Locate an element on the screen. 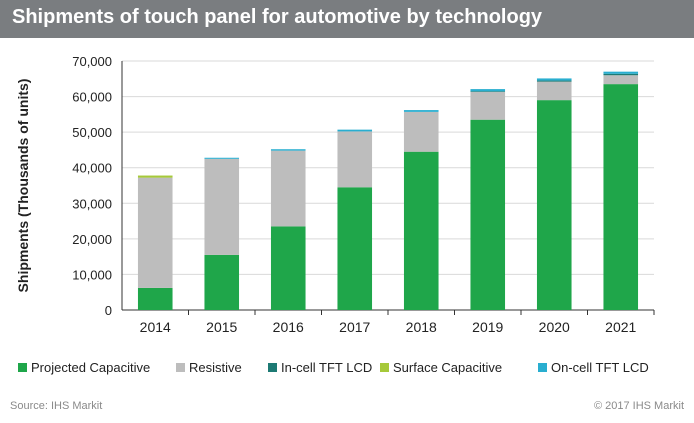  x-tick-label: 2015 is located at coordinates (221, 327).